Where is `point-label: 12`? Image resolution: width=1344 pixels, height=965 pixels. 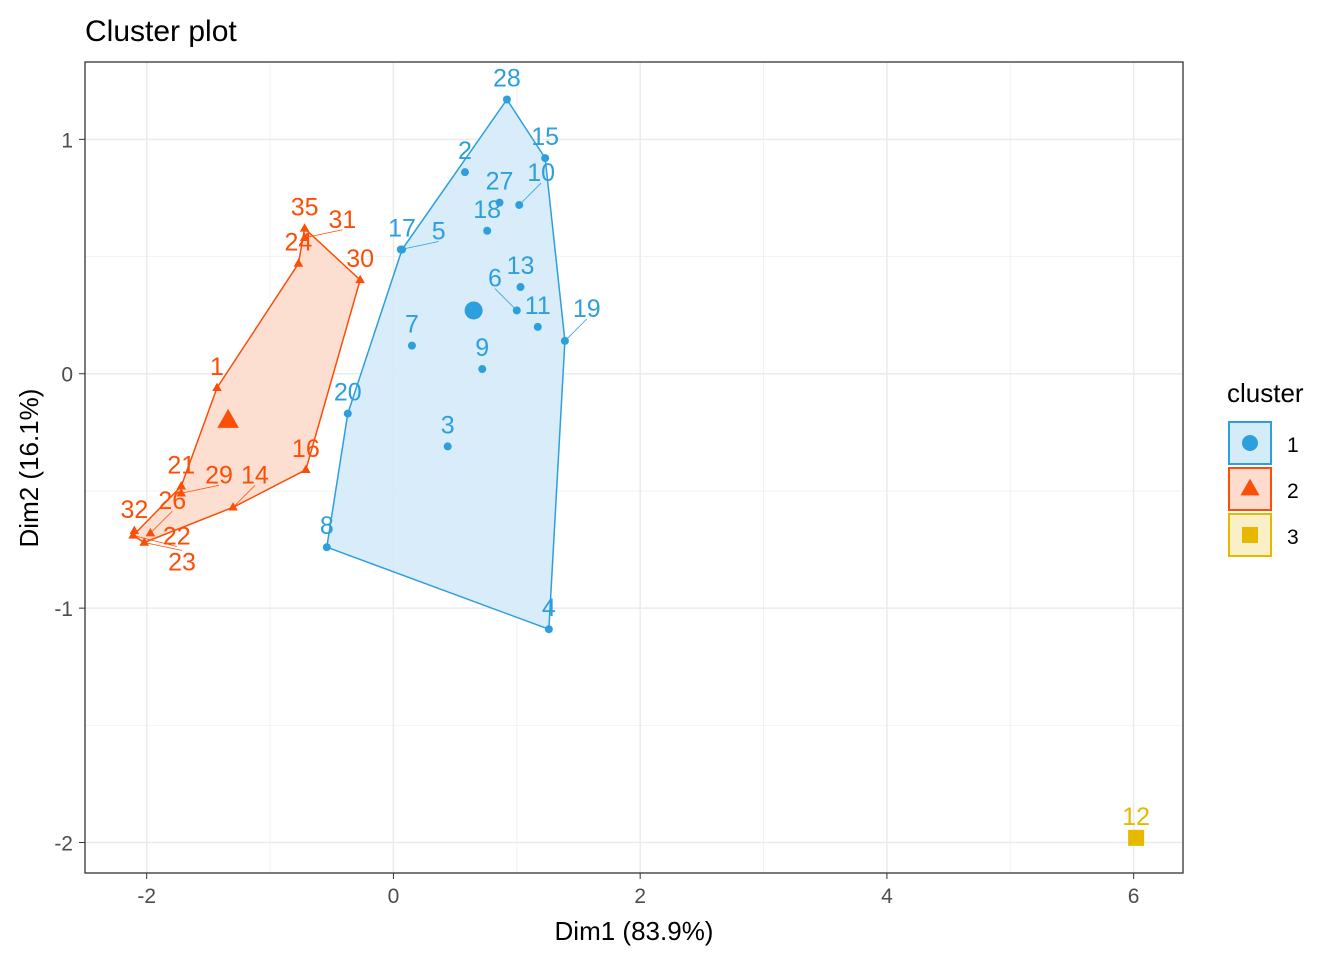
point-label: 12 is located at coordinates (1136, 817).